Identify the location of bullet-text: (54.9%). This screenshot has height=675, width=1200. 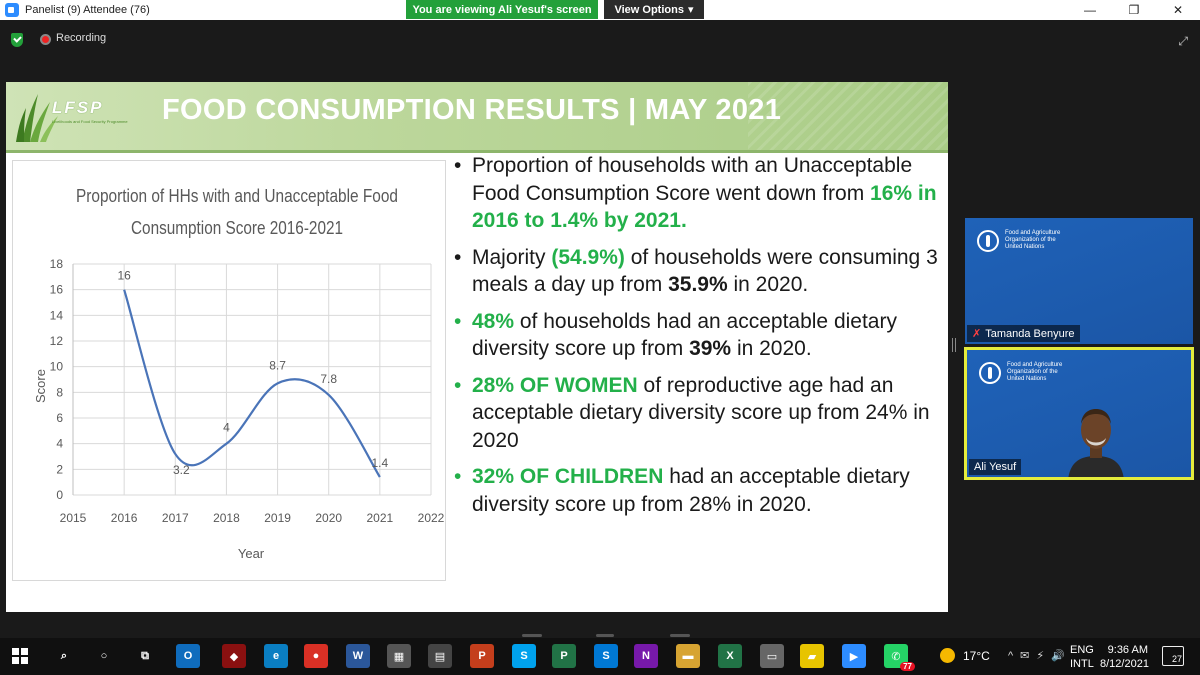
(588, 257).